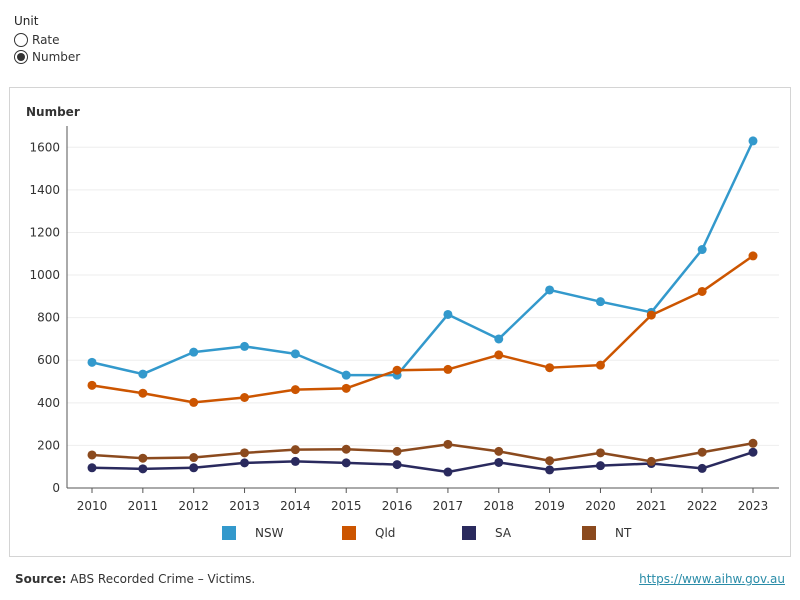 The height and width of the screenshot is (600, 800). I want to click on x-tick-label: 2023, so click(753, 506).